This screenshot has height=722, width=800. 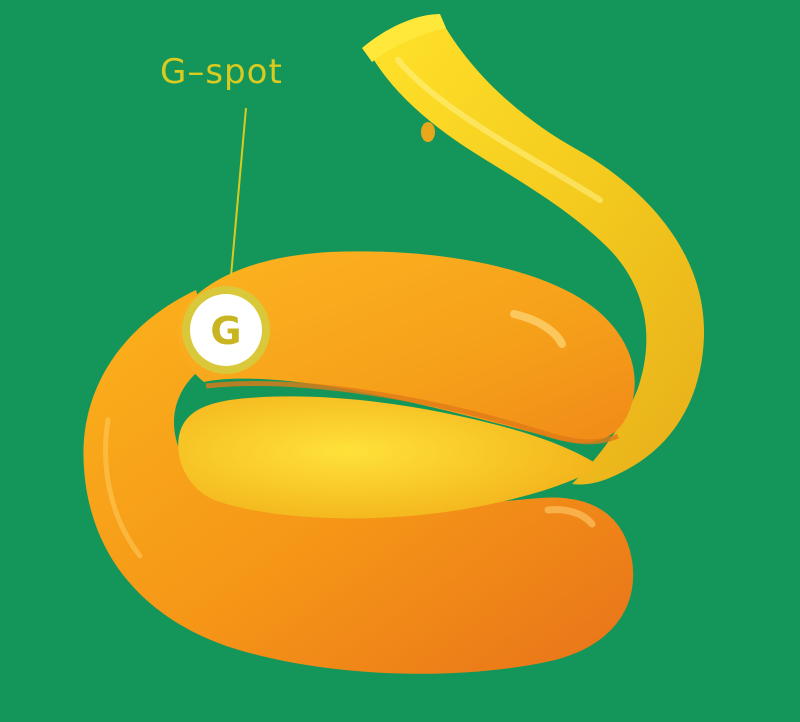 What do you see at coordinates (428, 132) in the screenshot?
I see `handle-notch` at bounding box center [428, 132].